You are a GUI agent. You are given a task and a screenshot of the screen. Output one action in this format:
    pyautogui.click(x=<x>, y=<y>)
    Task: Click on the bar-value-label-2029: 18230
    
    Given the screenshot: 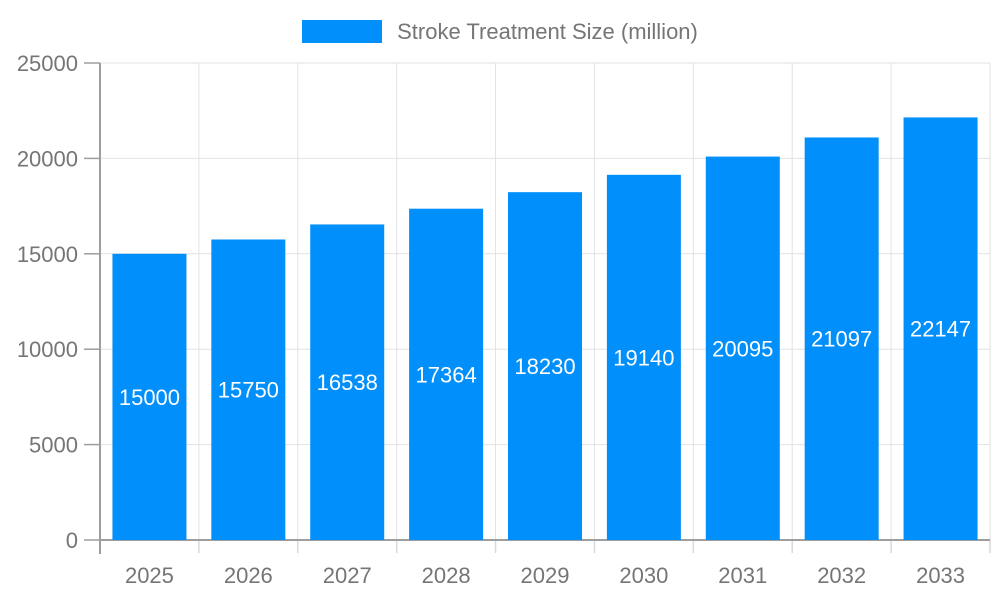 What is the action you would take?
    pyautogui.click(x=544, y=366)
    